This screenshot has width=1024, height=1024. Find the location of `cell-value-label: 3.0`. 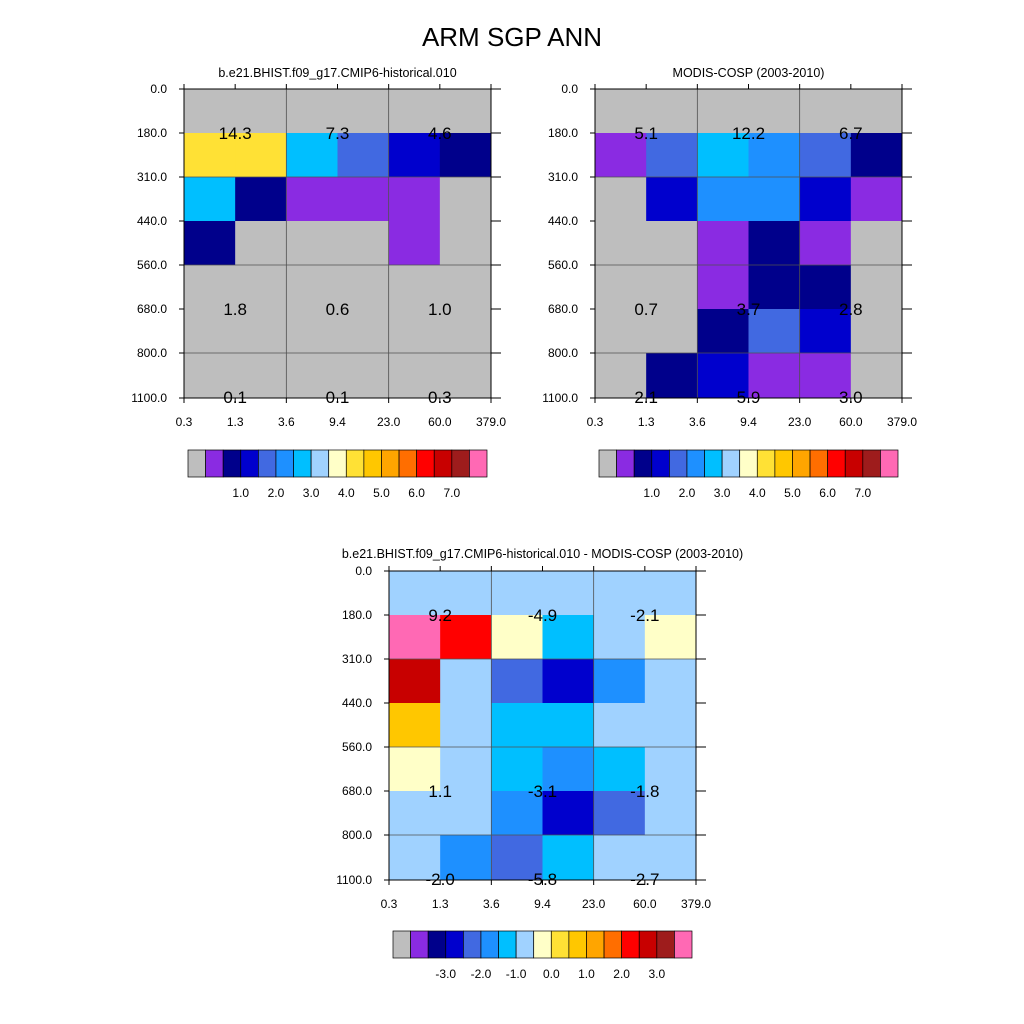

cell-value-label: 3.0 is located at coordinates (851, 397).